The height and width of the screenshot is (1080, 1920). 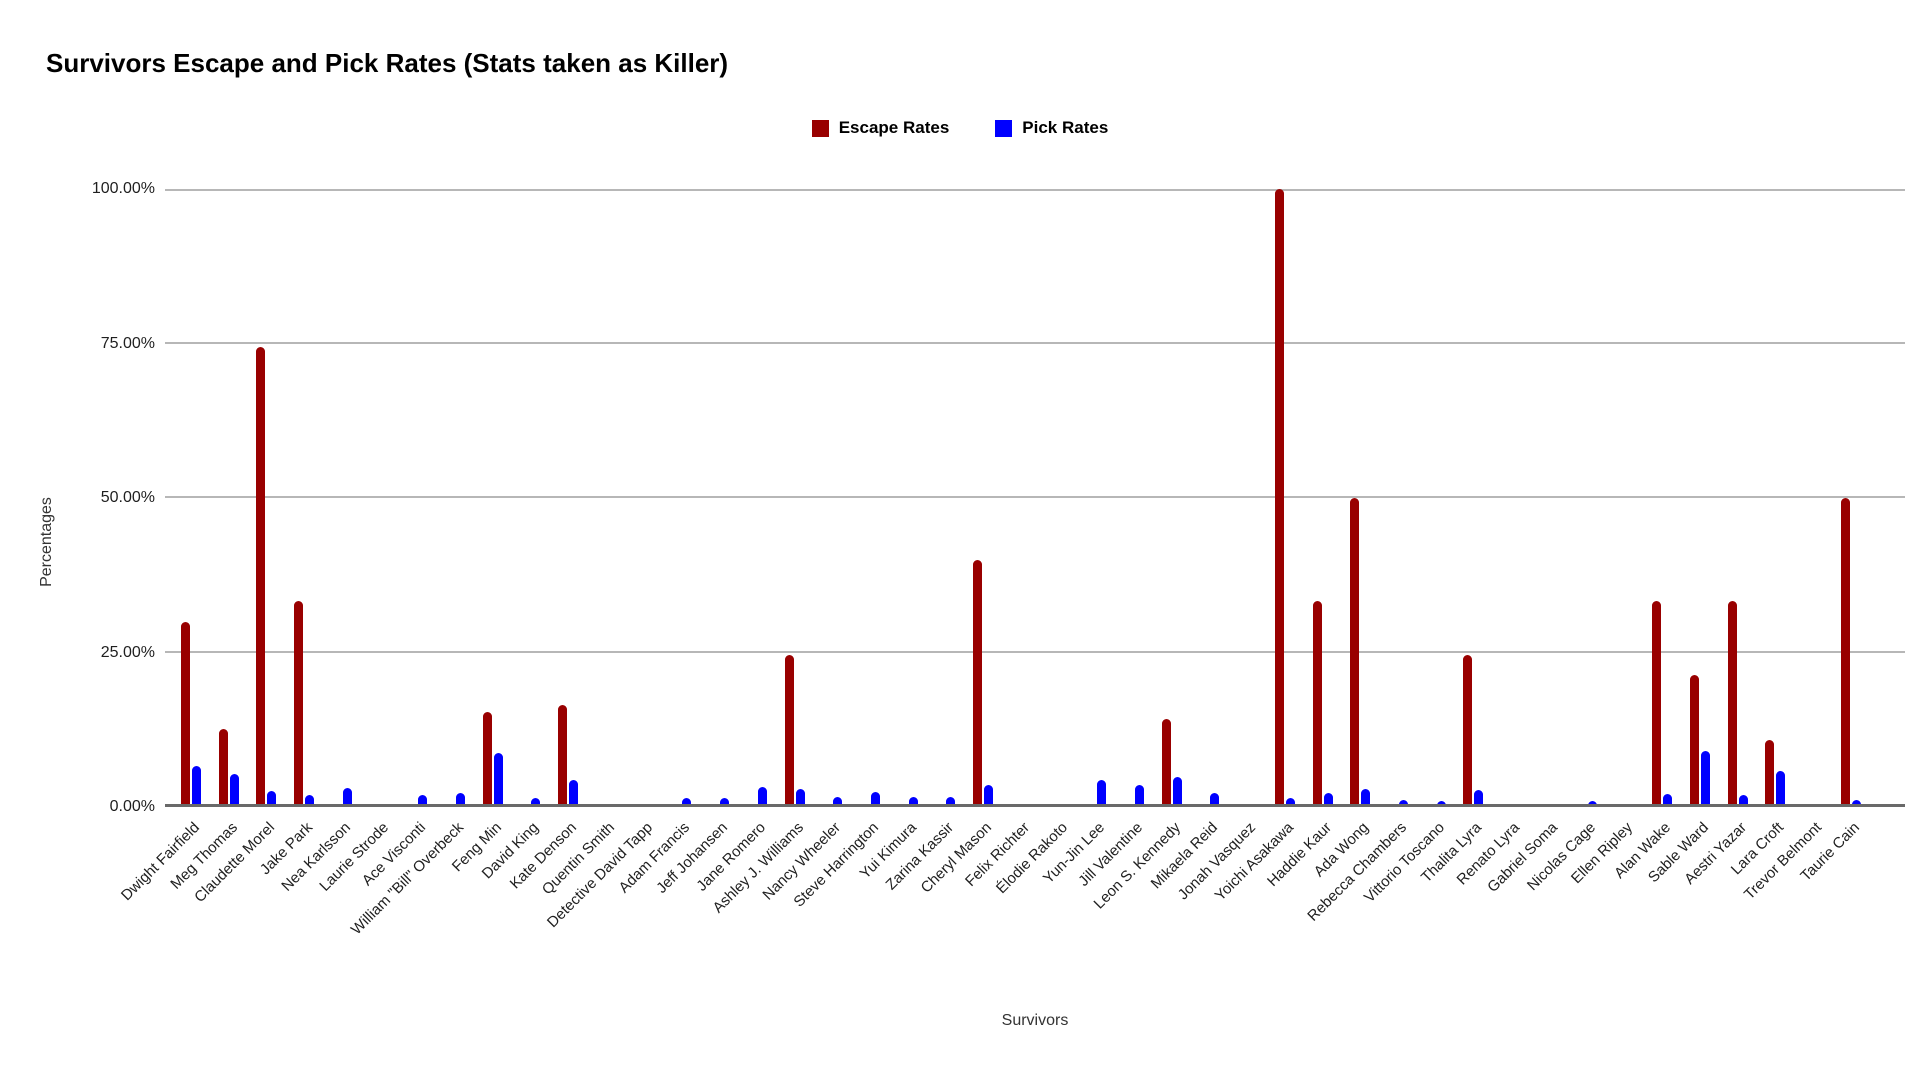 What do you see at coordinates (1004, 128) in the screenshot?
I see `pick-rates-swatch` at bounding box center [1004, 128].